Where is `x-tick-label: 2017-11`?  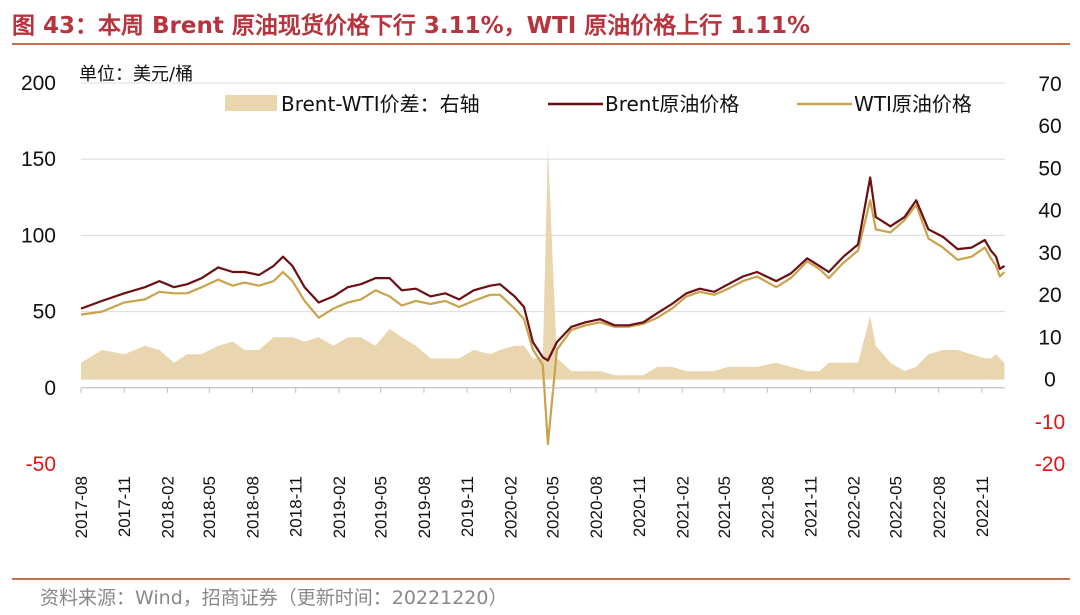
x-tick-label: 2017-11 is located at coordinates (124, 506).